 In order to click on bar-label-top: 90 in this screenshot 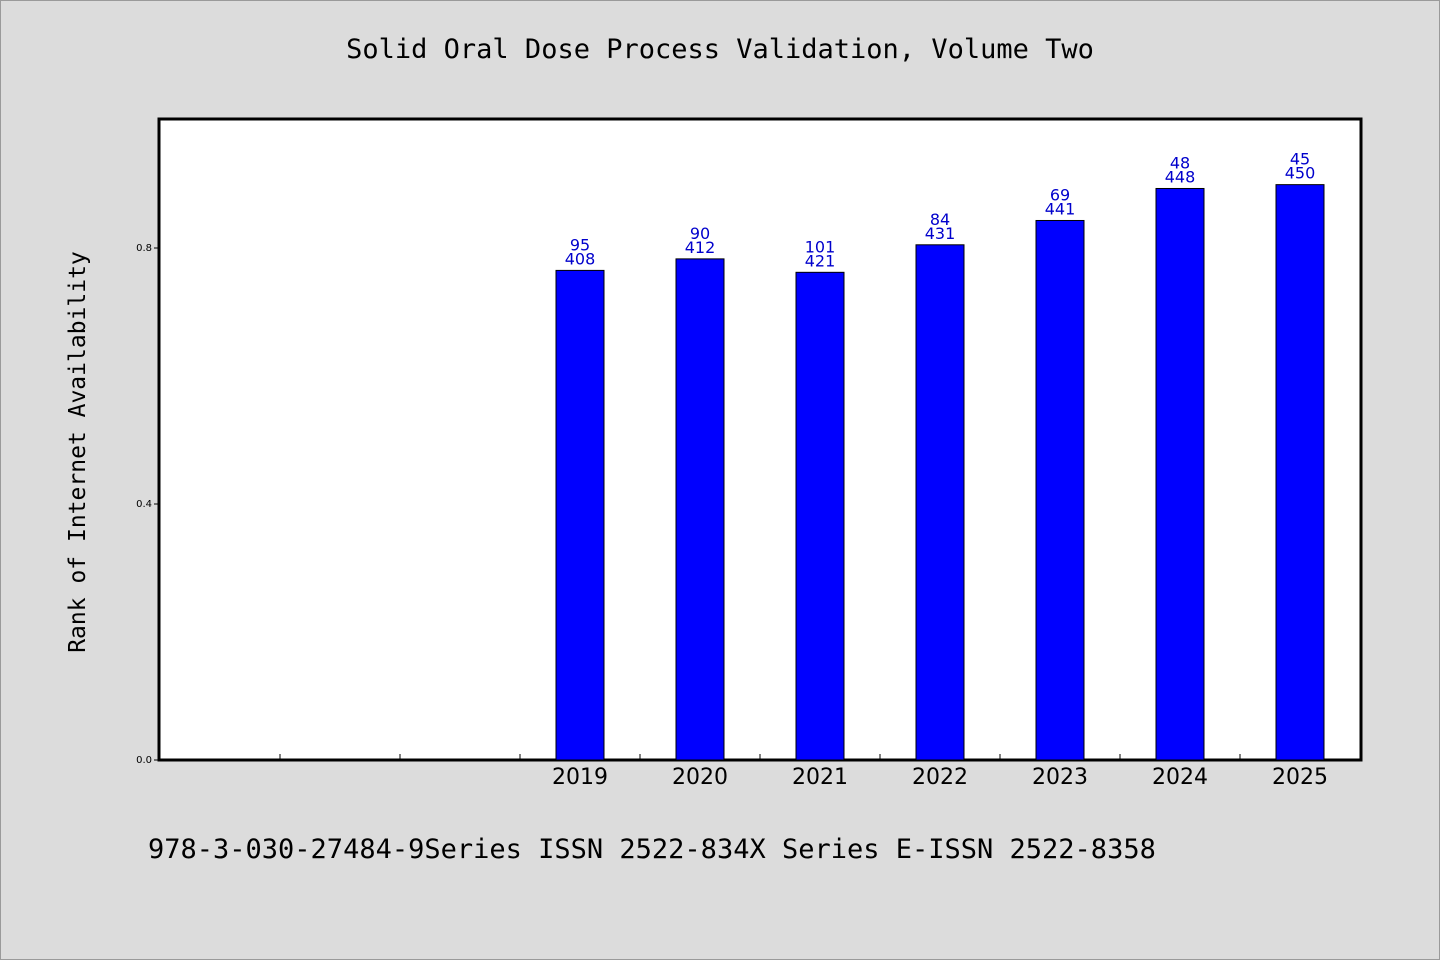, I will do `click(700, 233)`.